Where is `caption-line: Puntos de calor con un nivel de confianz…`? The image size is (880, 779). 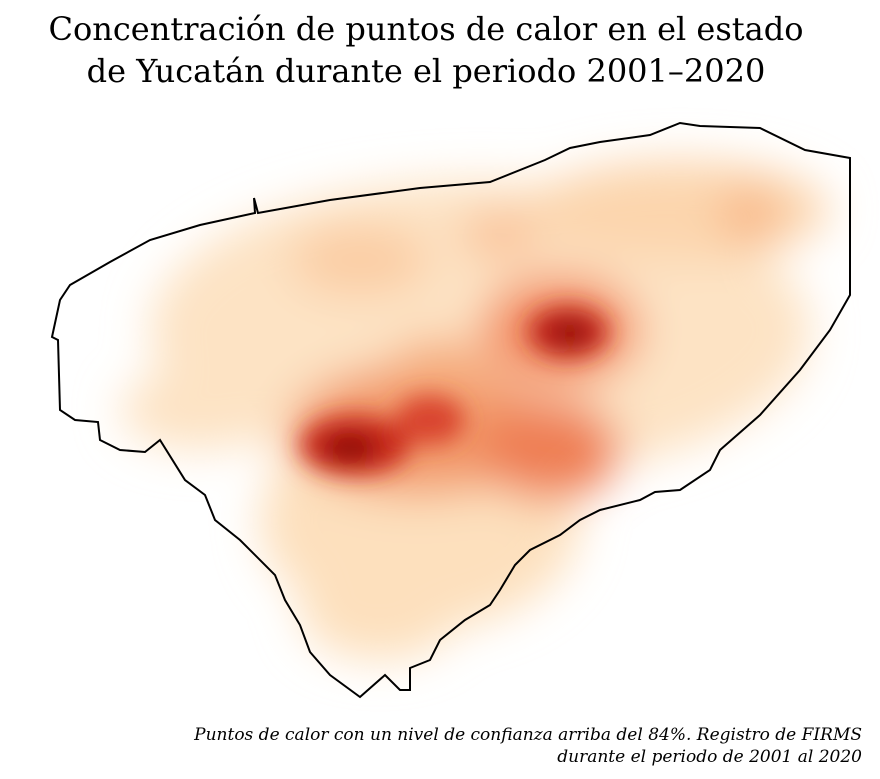 caption-line: Puntos de calor con un nivel de confianz… is located at coordinates (527, 735).